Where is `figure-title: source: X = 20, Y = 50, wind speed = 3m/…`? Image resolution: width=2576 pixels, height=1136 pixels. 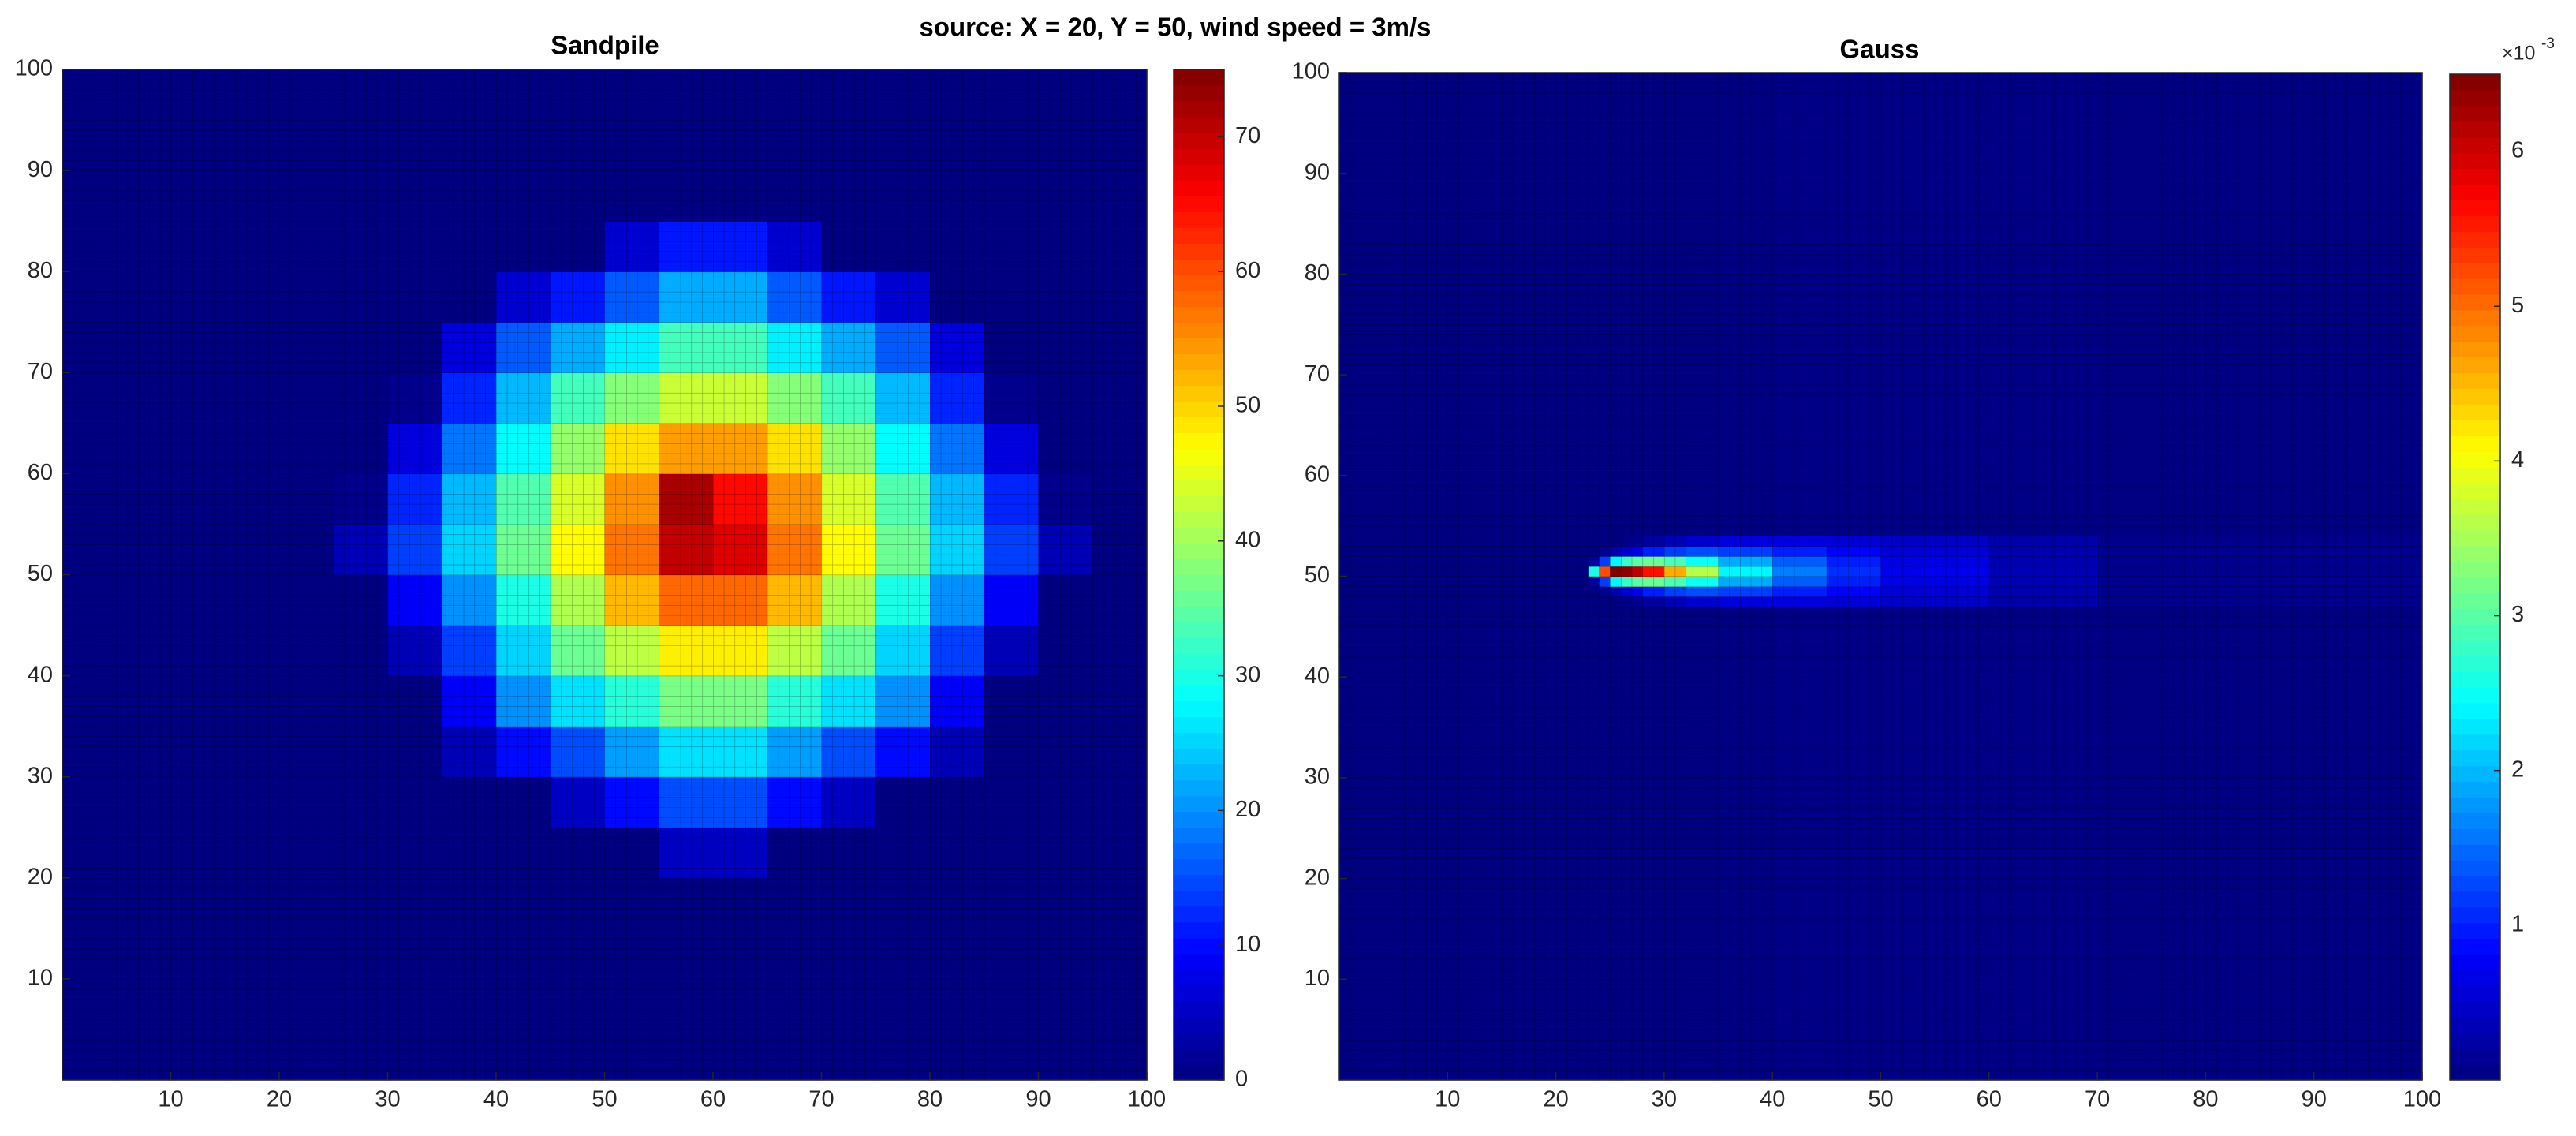
figure-title: source: X = 20, Y = 50, wind speed = 3m/… is located at coordinates (1175, 27).